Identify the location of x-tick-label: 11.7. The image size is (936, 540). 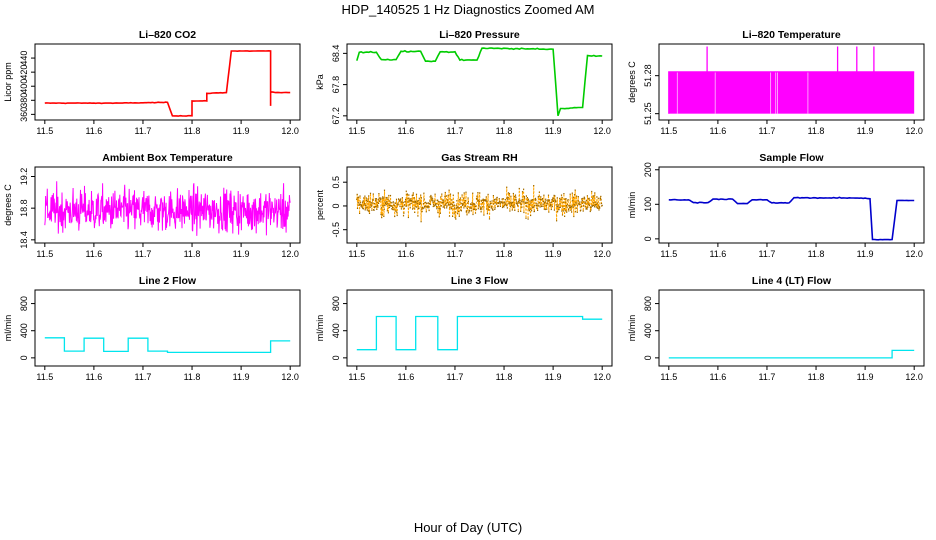
(455, 131).